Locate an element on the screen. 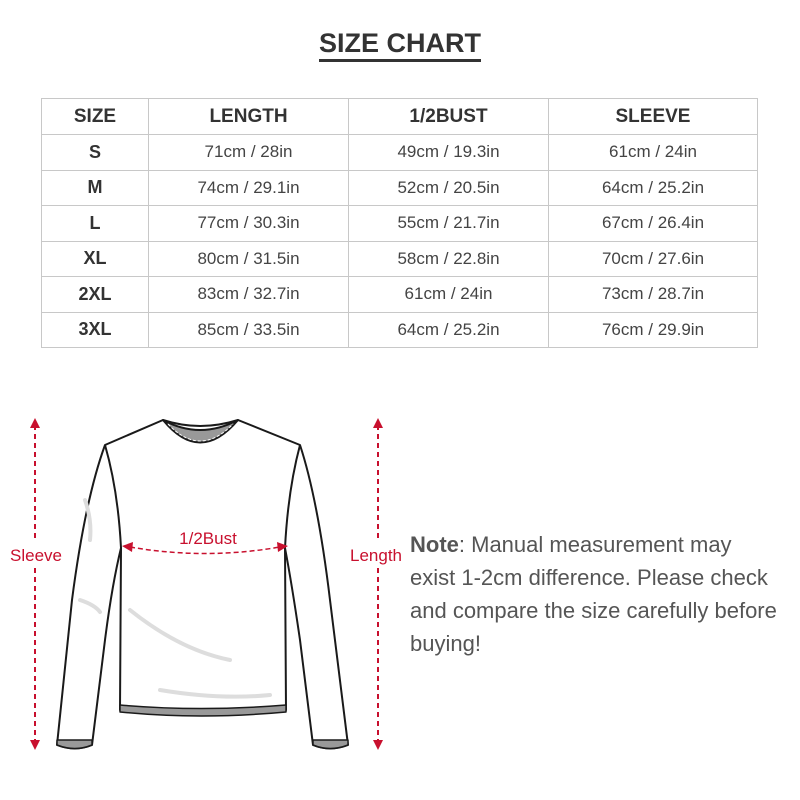 This screenshot has height=800, width=800. header-size: SIZE is located at coordinates (95, 116).